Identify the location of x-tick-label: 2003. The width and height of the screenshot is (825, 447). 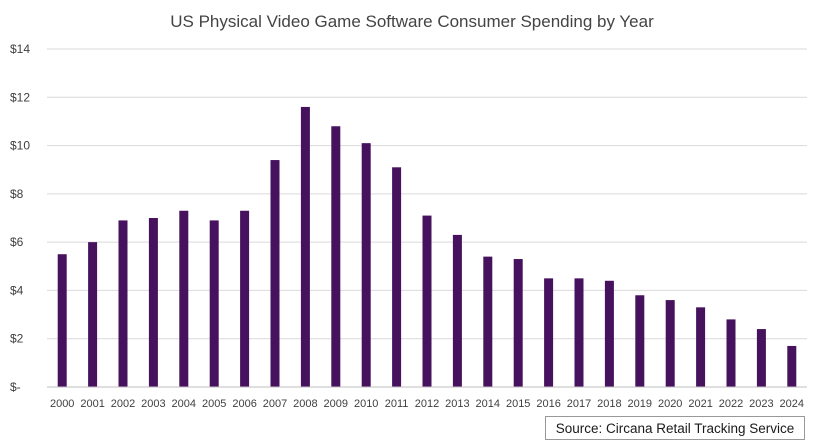
(153, 404).